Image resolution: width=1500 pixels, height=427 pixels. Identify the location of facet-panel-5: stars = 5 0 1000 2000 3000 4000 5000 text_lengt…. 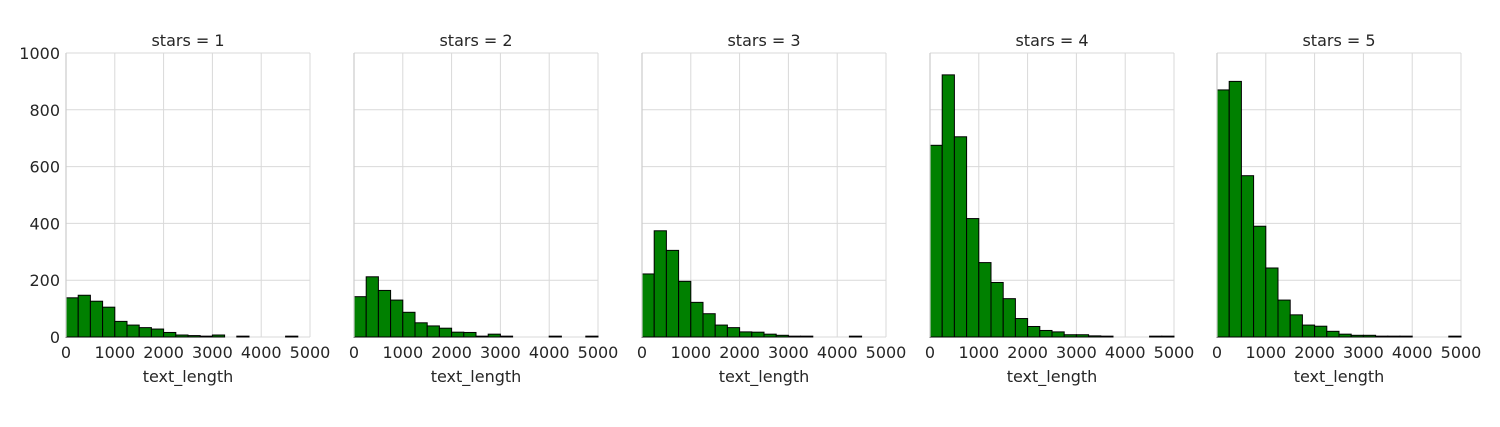
(1346, 209).